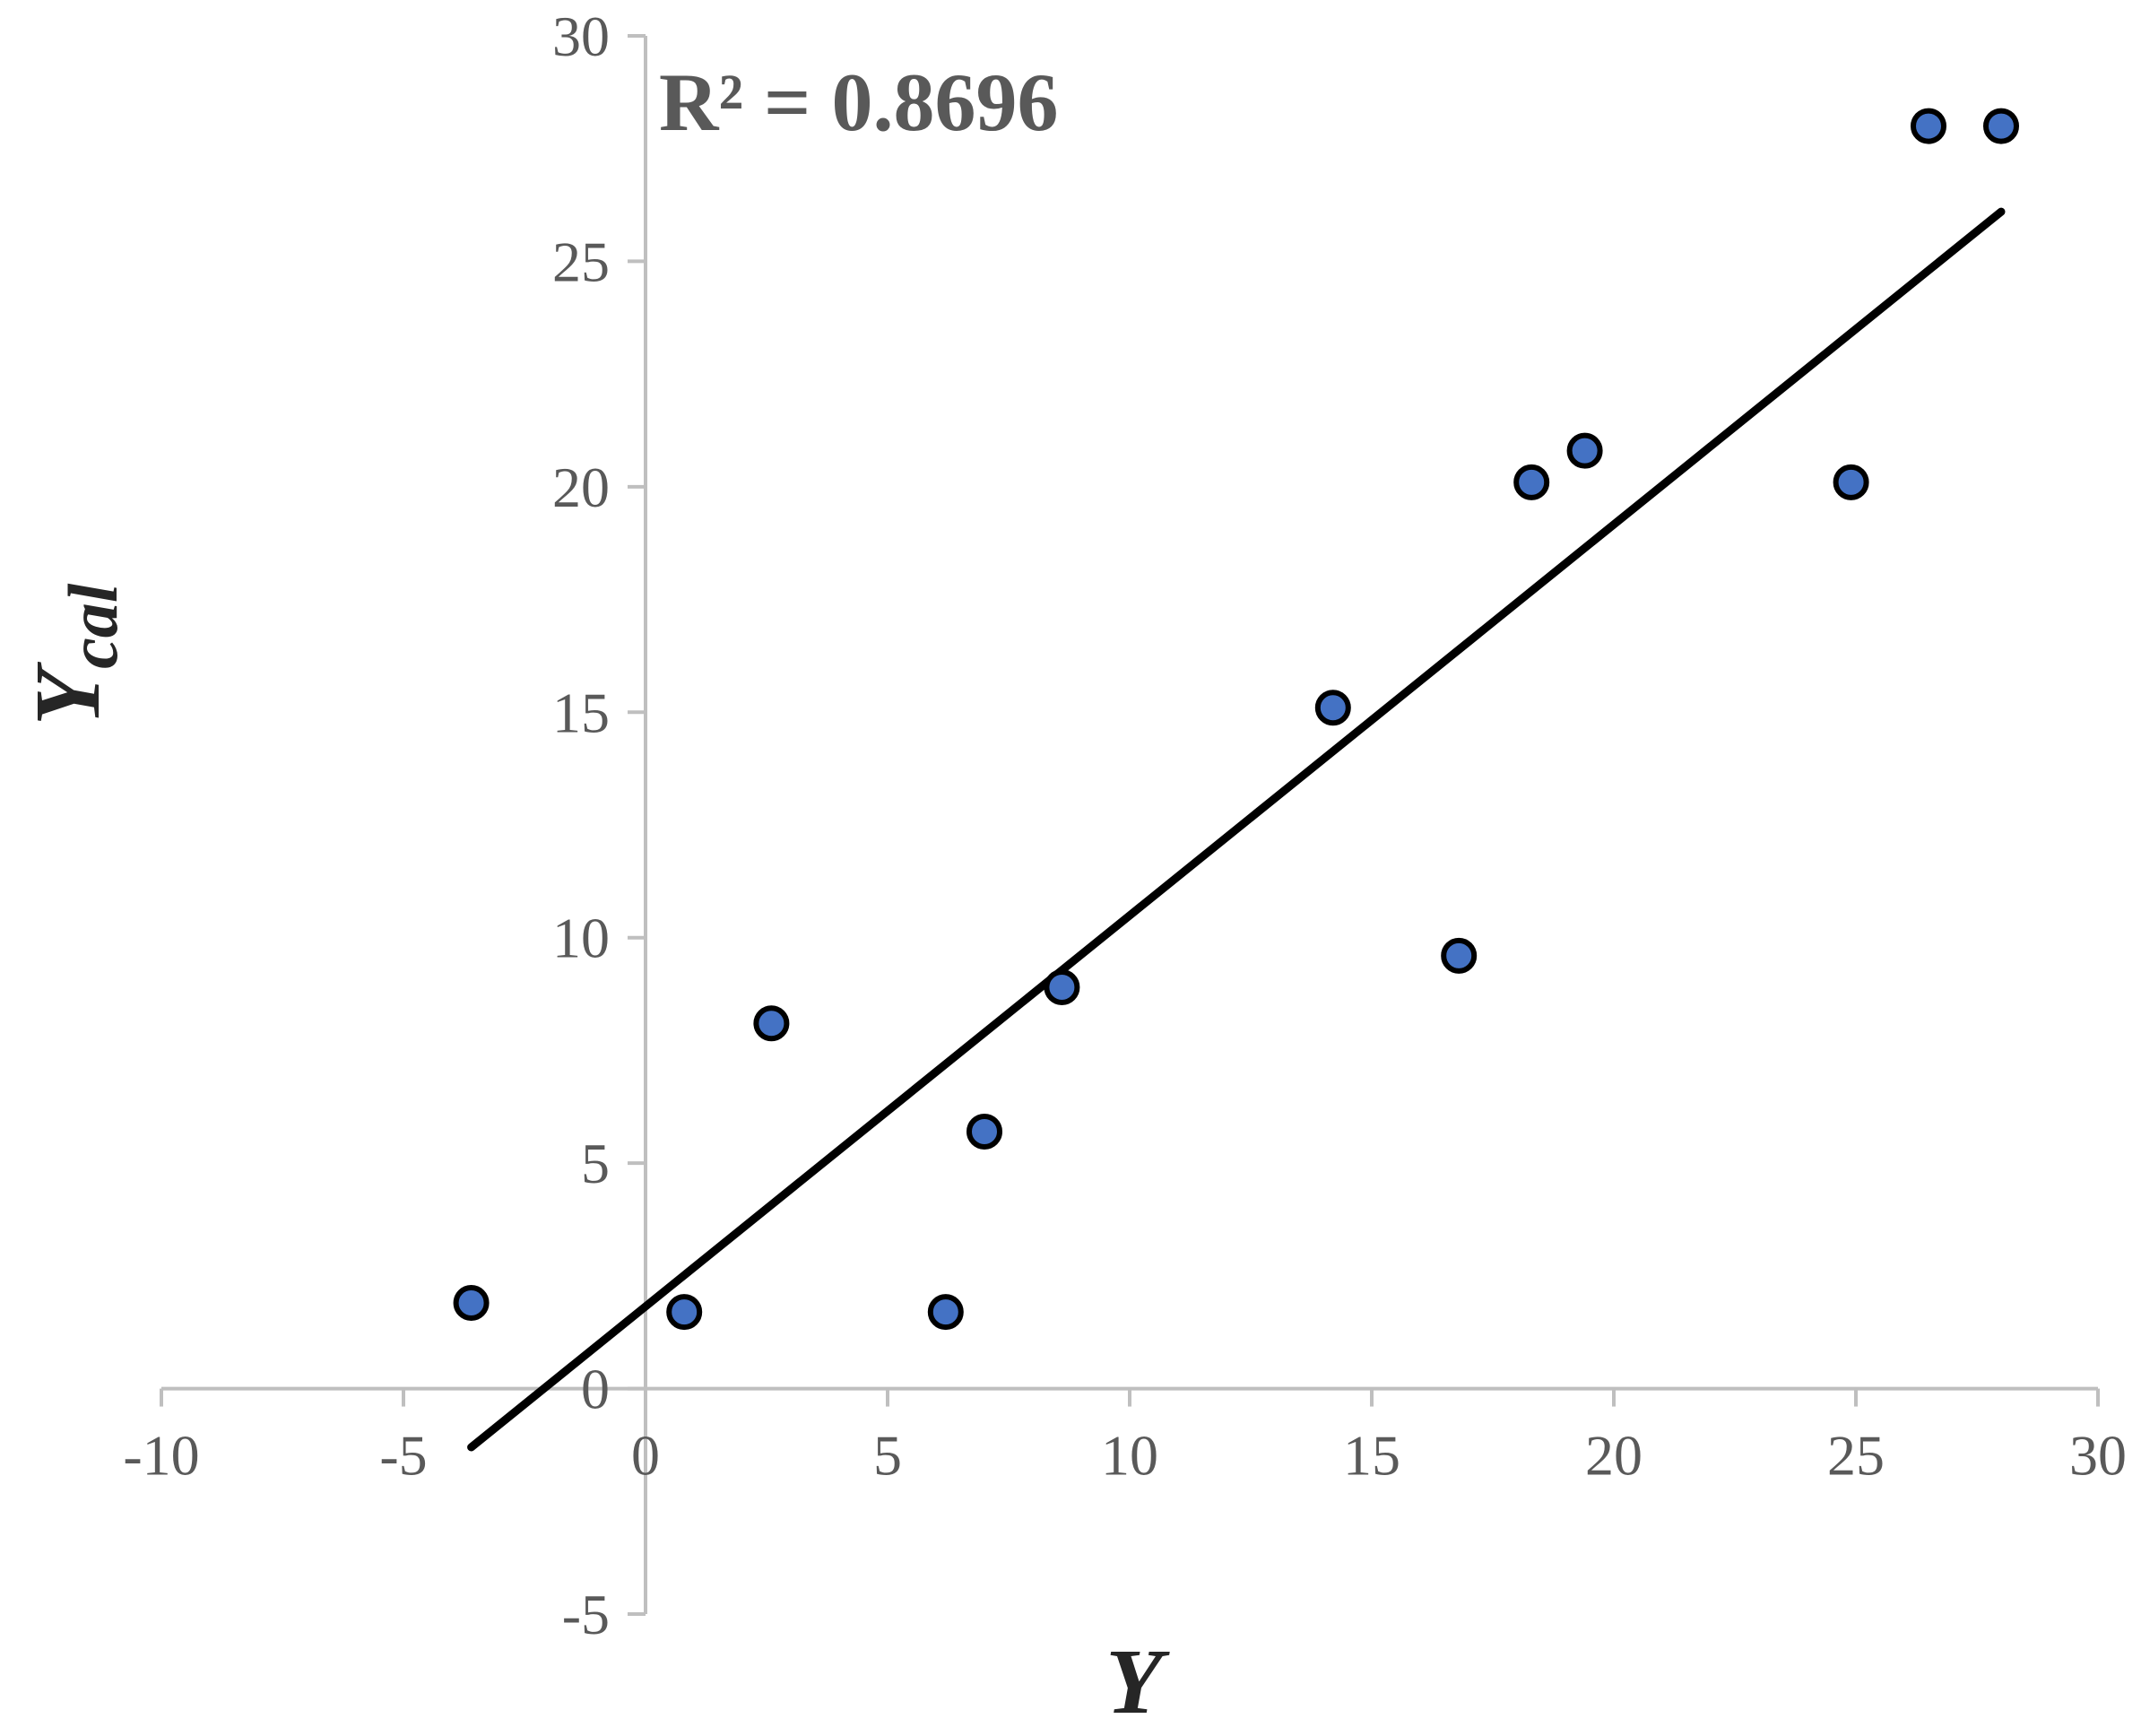  Describe the element at coordinates (645, 1456) in the screenshot. I see `x-tick-label: 0` at that location.